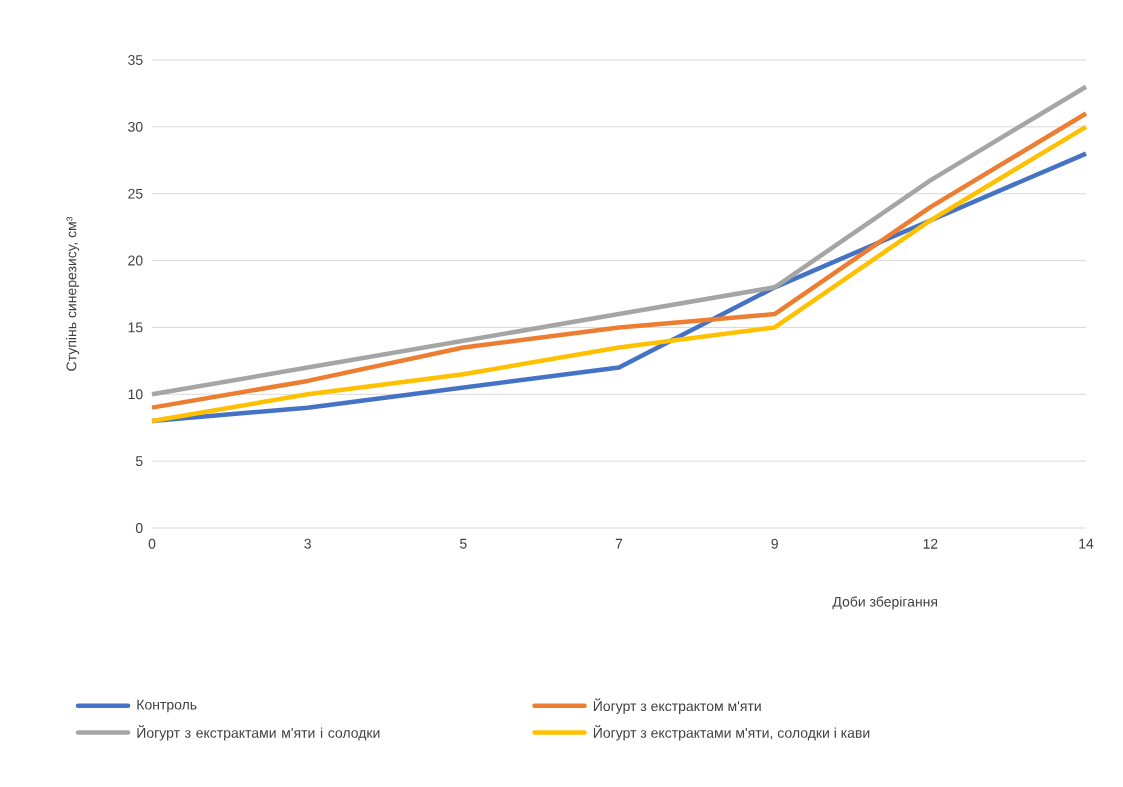 This screenshot has height=787, width=1123. What do you see at coordinates (135, 126) in the screenshot?
I see `y-tick-label: 30` at bounding box center [135, 126].